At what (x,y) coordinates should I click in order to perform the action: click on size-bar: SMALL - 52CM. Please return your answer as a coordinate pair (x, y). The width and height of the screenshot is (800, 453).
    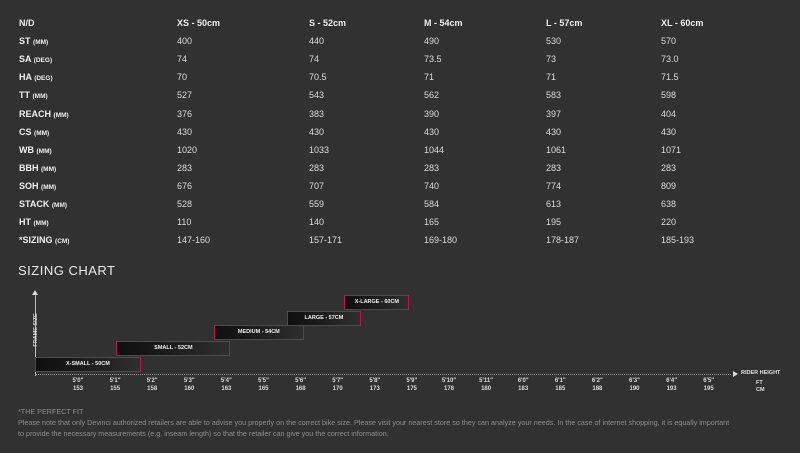
    Looking at the image, I should click on (173, 348).